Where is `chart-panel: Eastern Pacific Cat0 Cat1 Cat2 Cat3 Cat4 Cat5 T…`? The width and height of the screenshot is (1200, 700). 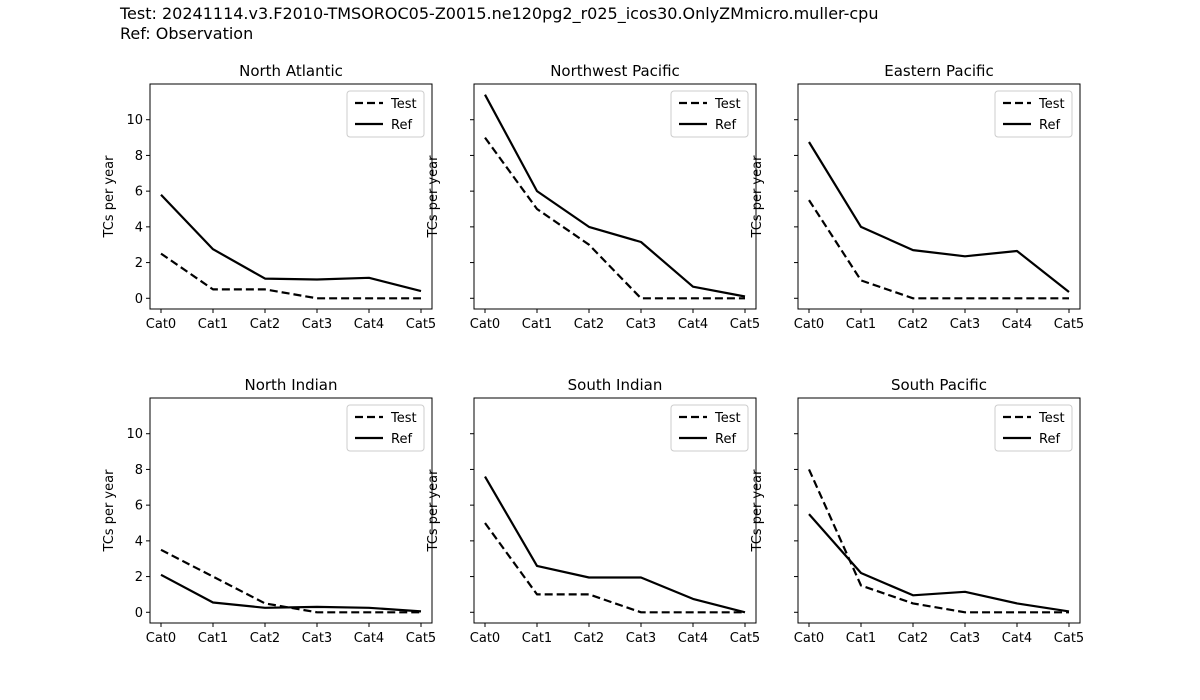
chart-panel: Eastern Pacific Cat0 Cat1 Cat2 Cat3 Cat4 Cat5 T… is located at coordinates (917, 197).